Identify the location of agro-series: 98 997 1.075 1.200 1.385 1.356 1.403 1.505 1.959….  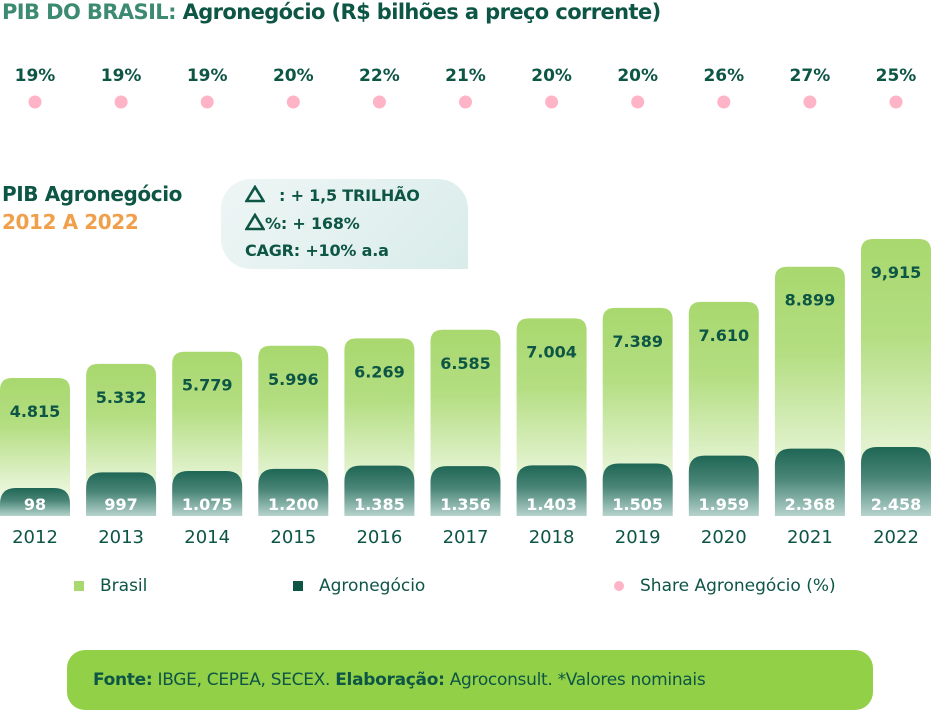
(465, 481).